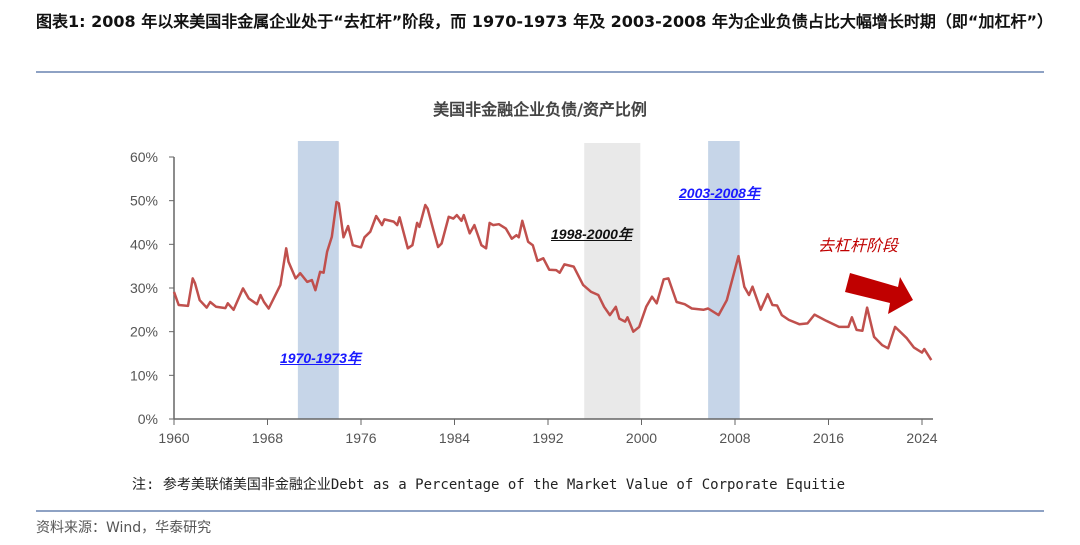 This screenshot has width=1080, height=545. I want to click on y-tick-label: 0%, so click(148, 419).